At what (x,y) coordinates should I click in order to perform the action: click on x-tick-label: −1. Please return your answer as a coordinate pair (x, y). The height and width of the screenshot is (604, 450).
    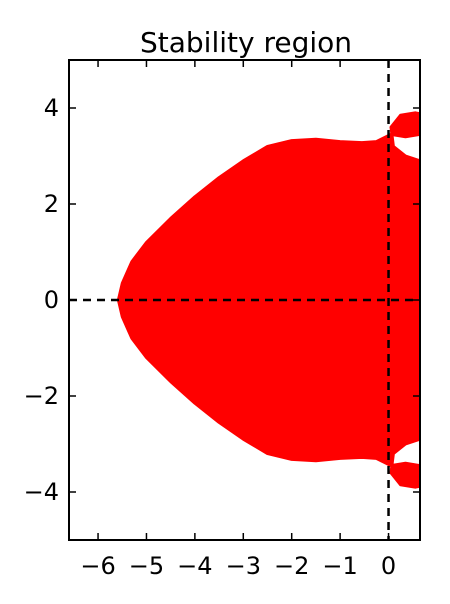
    Looking at the image, I should click on (339, 566).